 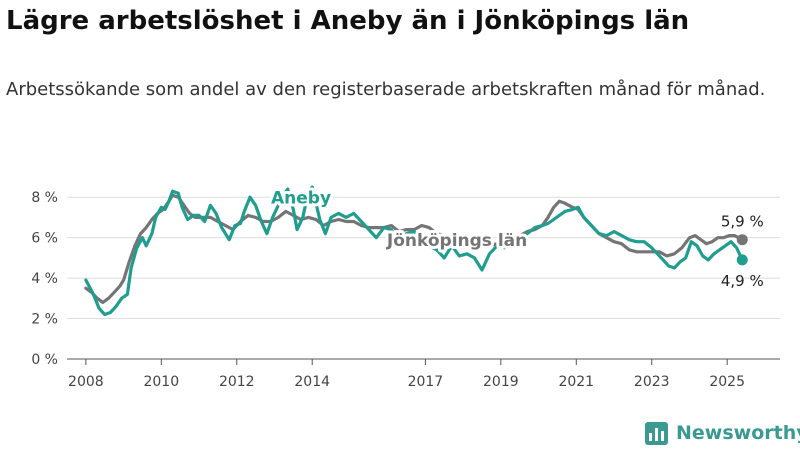 What do you see at coordinates (656, 433) in the screenshot?
I see `chart-logo-icon` at bounding box center [656, 433].